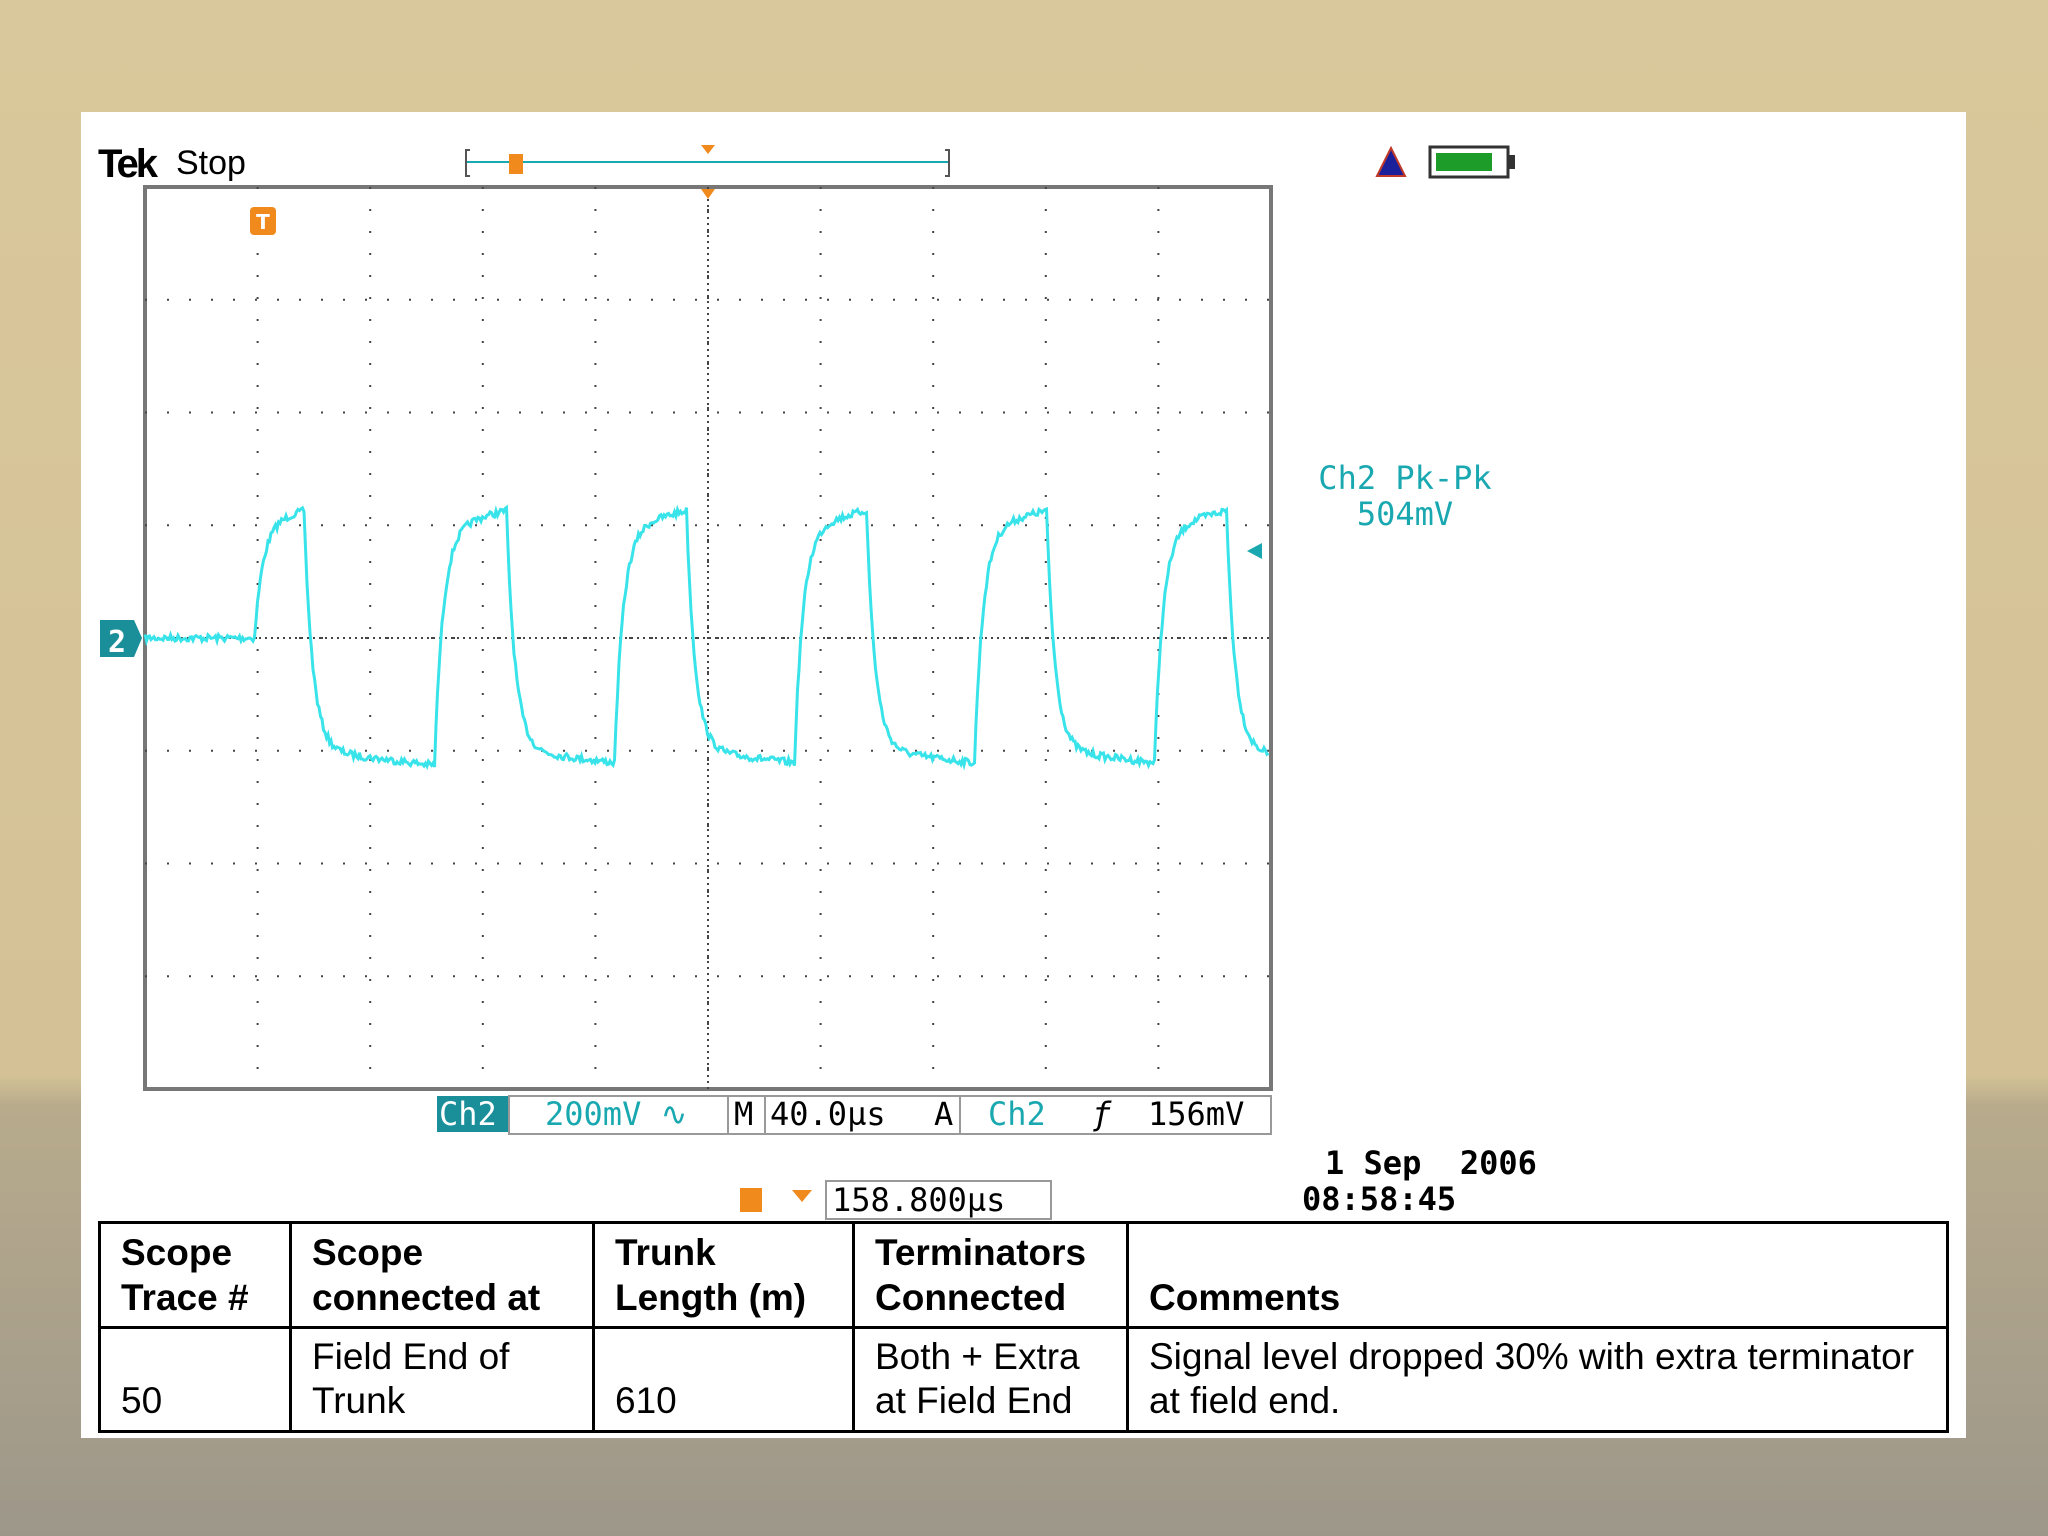 The height and width of the screenshot is (1536, 2048). What do you see at coordinates (723, 1379) in the screenshot?
I see `cell: 610` at bounding box center [723, 1379].